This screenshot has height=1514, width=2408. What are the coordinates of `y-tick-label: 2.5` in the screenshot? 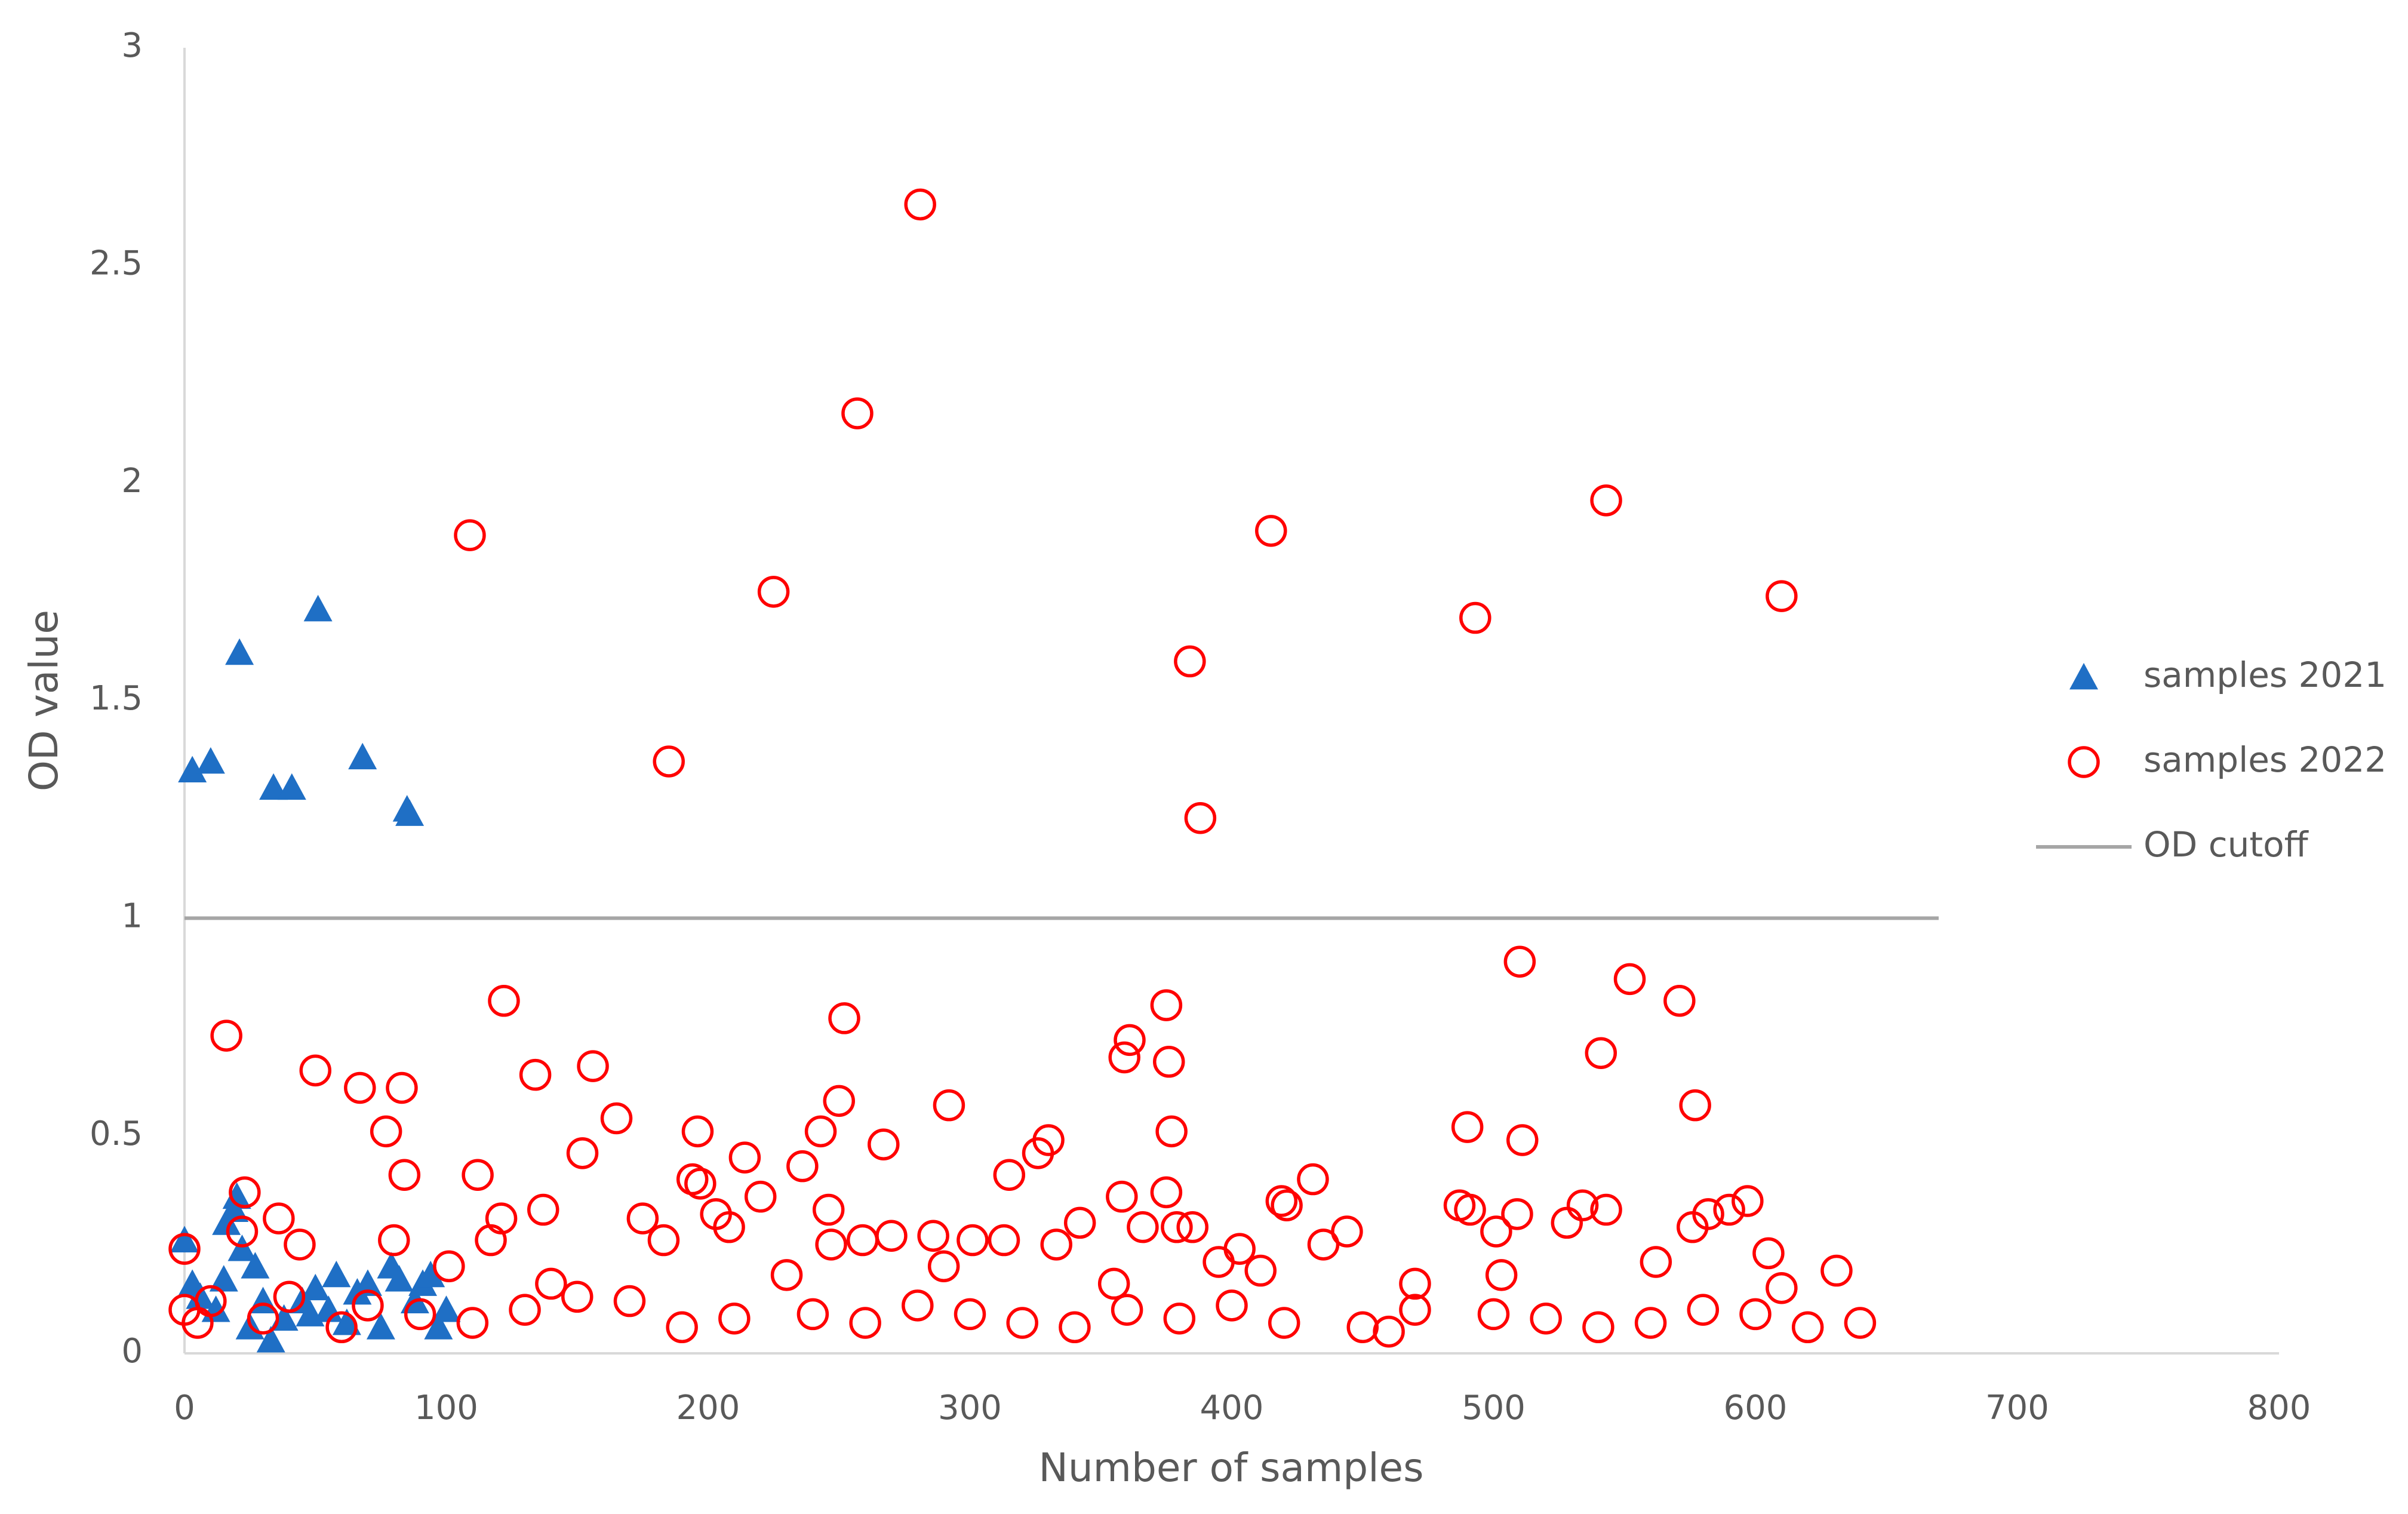 It's located at (116, 263).